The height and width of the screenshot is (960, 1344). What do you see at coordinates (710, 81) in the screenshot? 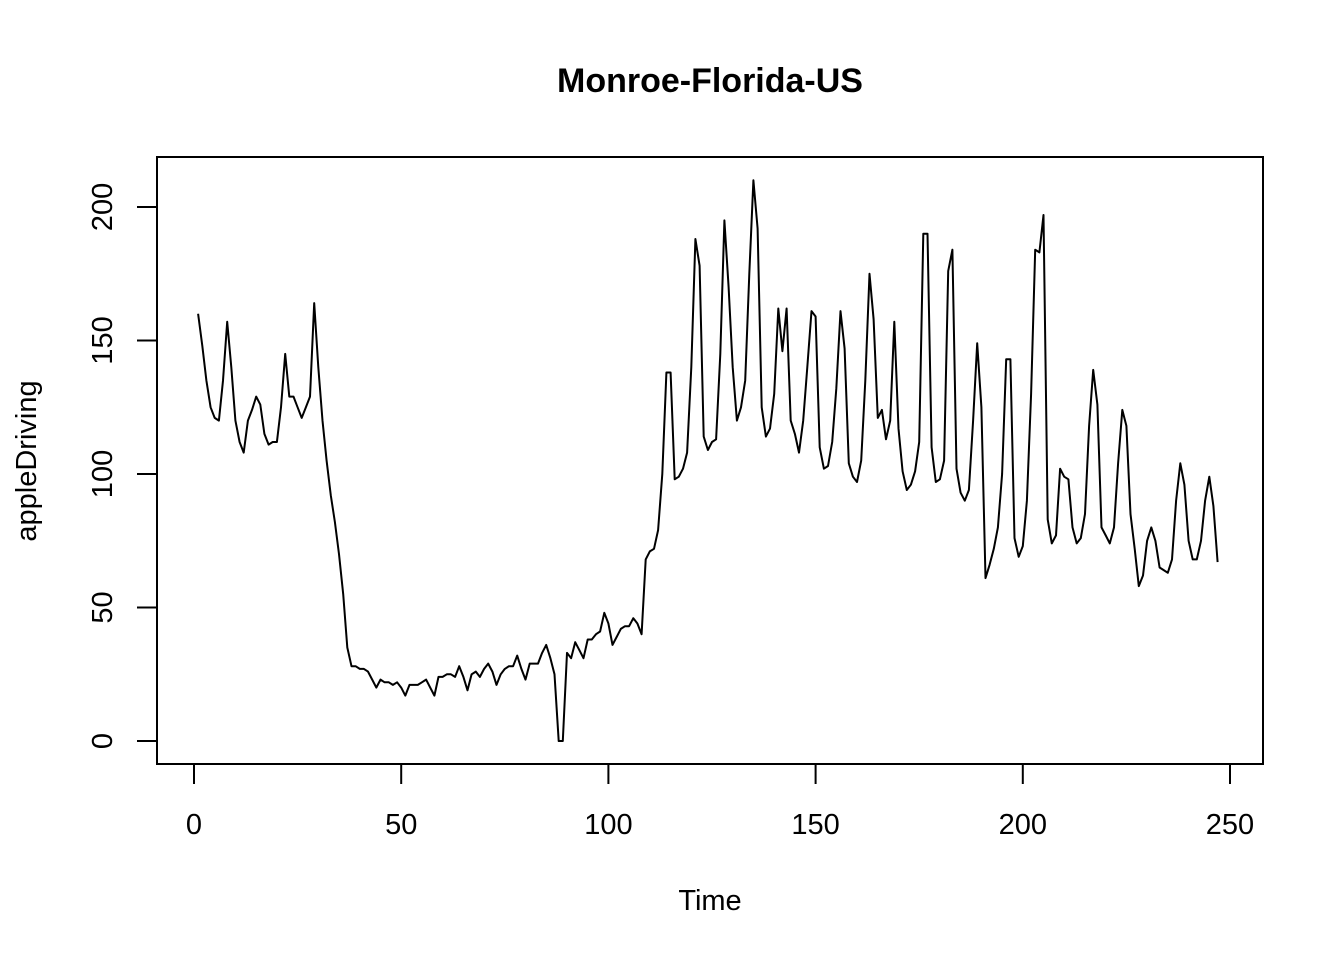
I see `chart-title: Monroe-Florida-US` at bounding box center [710, 81].